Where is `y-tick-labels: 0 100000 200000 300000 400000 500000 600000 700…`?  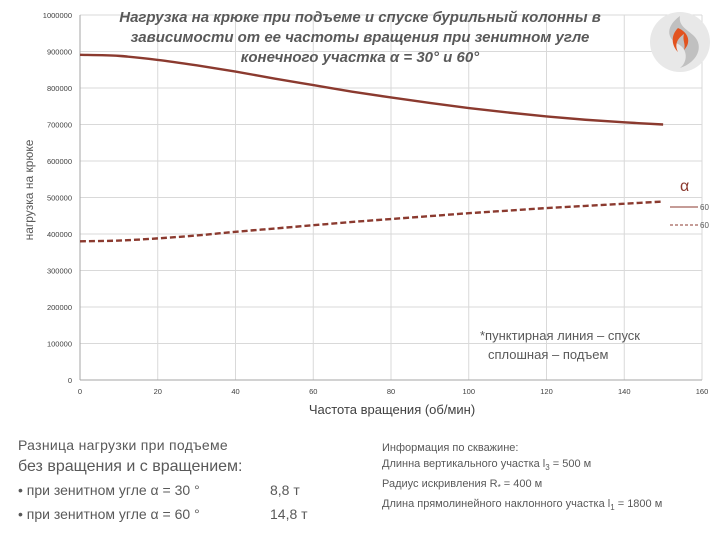
y-tick-labels: 0 100000 200000 300000 400000 500000 600000 700… is located at coordinates (57, 198).